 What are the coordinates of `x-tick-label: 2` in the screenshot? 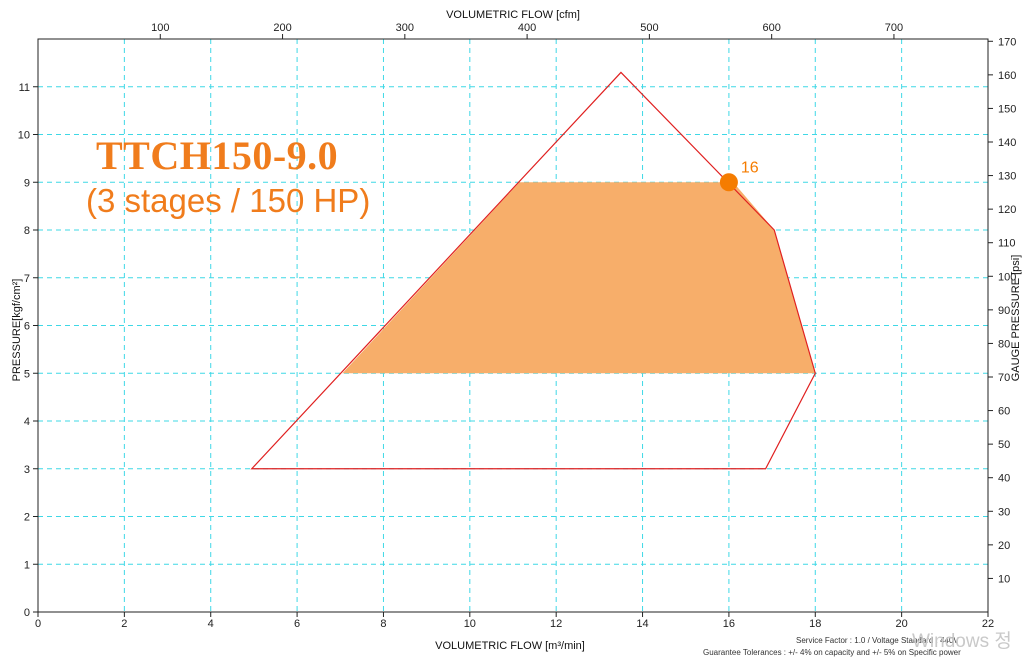 It's located at (124, 624).